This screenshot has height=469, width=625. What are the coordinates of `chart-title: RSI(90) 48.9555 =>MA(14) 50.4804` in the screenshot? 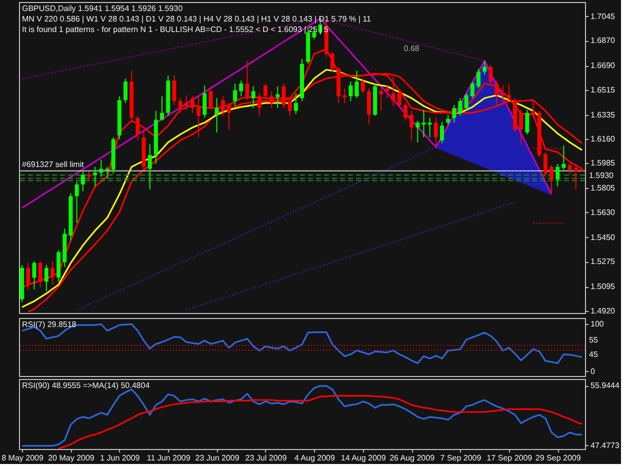 It's located at (86, 385).